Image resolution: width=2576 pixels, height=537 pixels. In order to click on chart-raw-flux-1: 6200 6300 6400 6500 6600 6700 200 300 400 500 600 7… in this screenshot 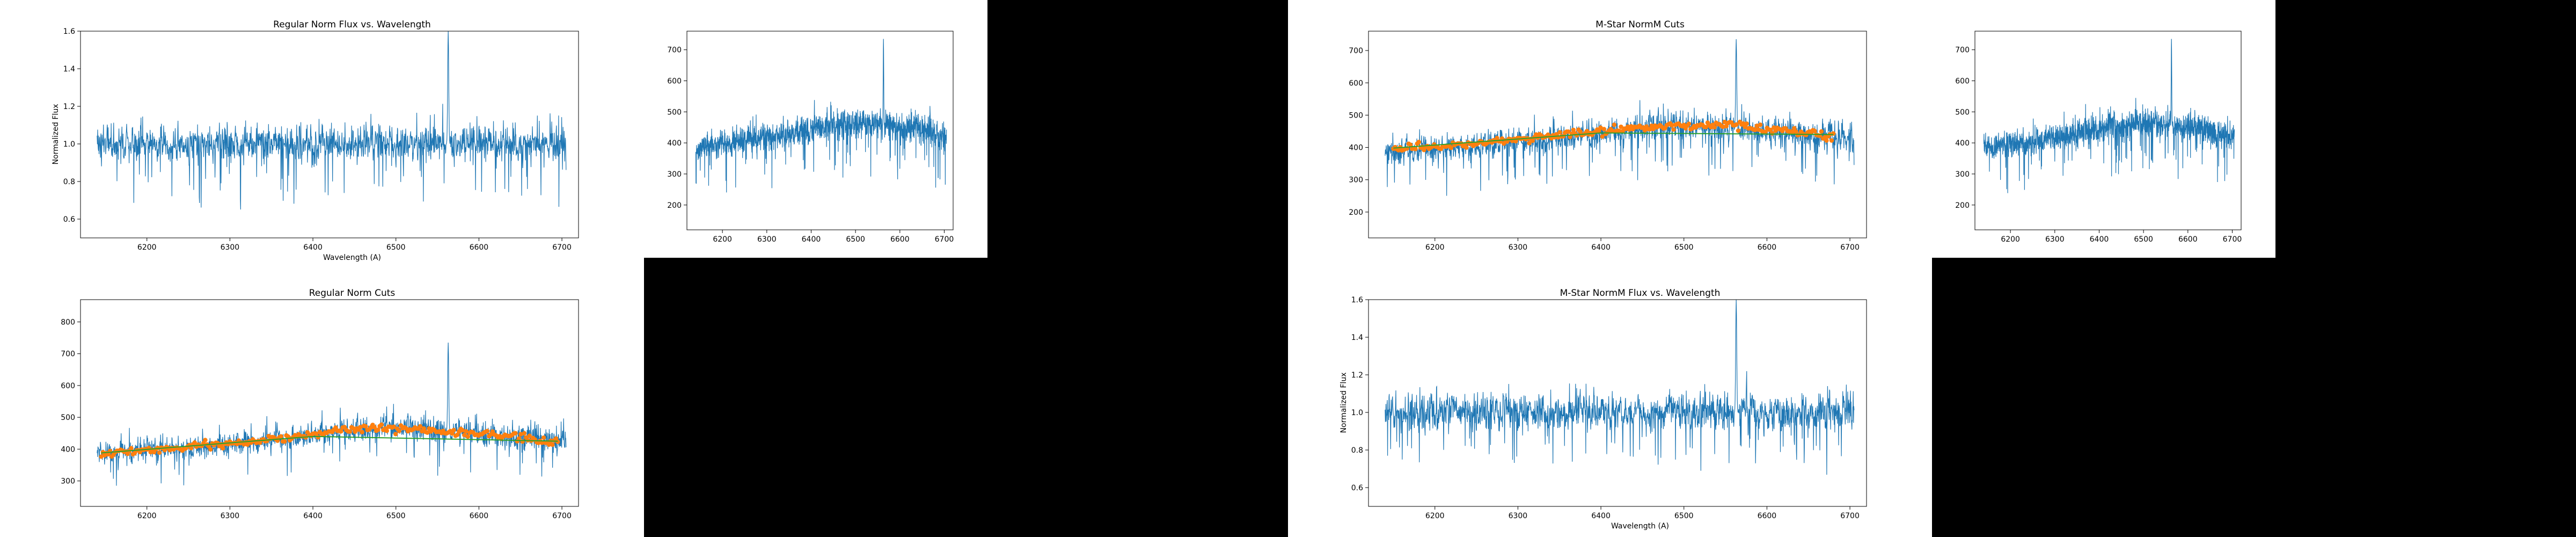, I will do `click(810, 138)`.